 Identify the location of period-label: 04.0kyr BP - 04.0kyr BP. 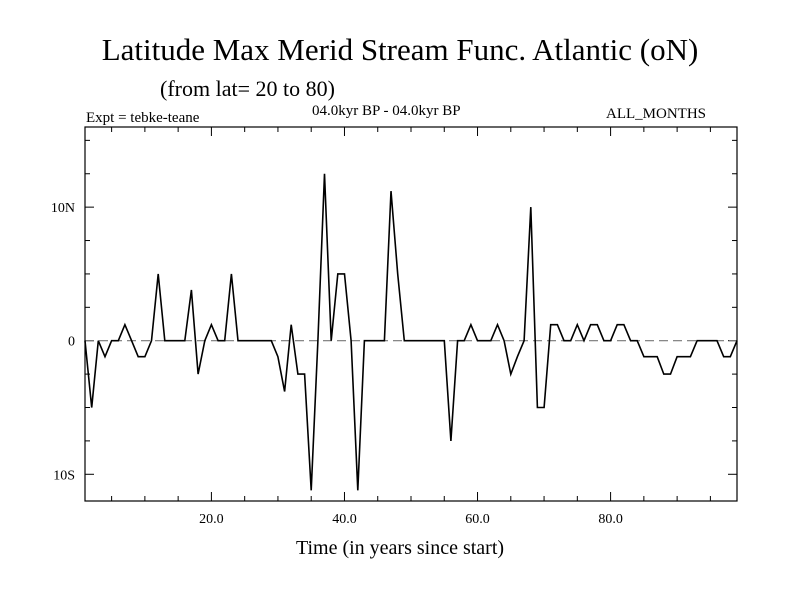
(386, 111).